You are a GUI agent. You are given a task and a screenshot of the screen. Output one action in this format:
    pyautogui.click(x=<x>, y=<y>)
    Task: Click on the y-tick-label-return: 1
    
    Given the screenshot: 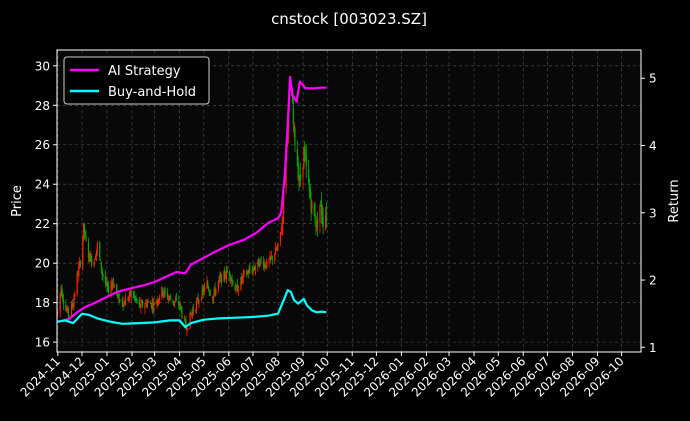 What is the action you would take?
    pyautogui.click(x=653, y=348)
    